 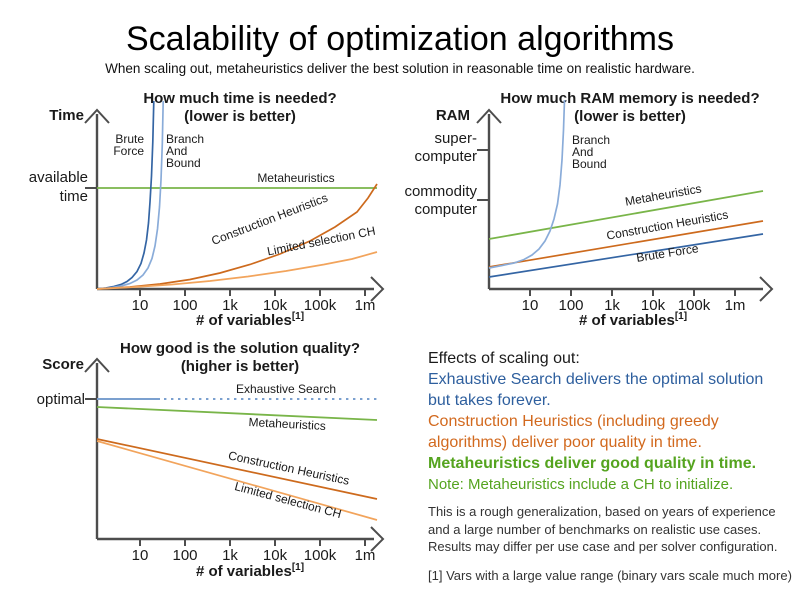 I want to click on series-label-brute-force: Brute, so click(x=129, y=139).